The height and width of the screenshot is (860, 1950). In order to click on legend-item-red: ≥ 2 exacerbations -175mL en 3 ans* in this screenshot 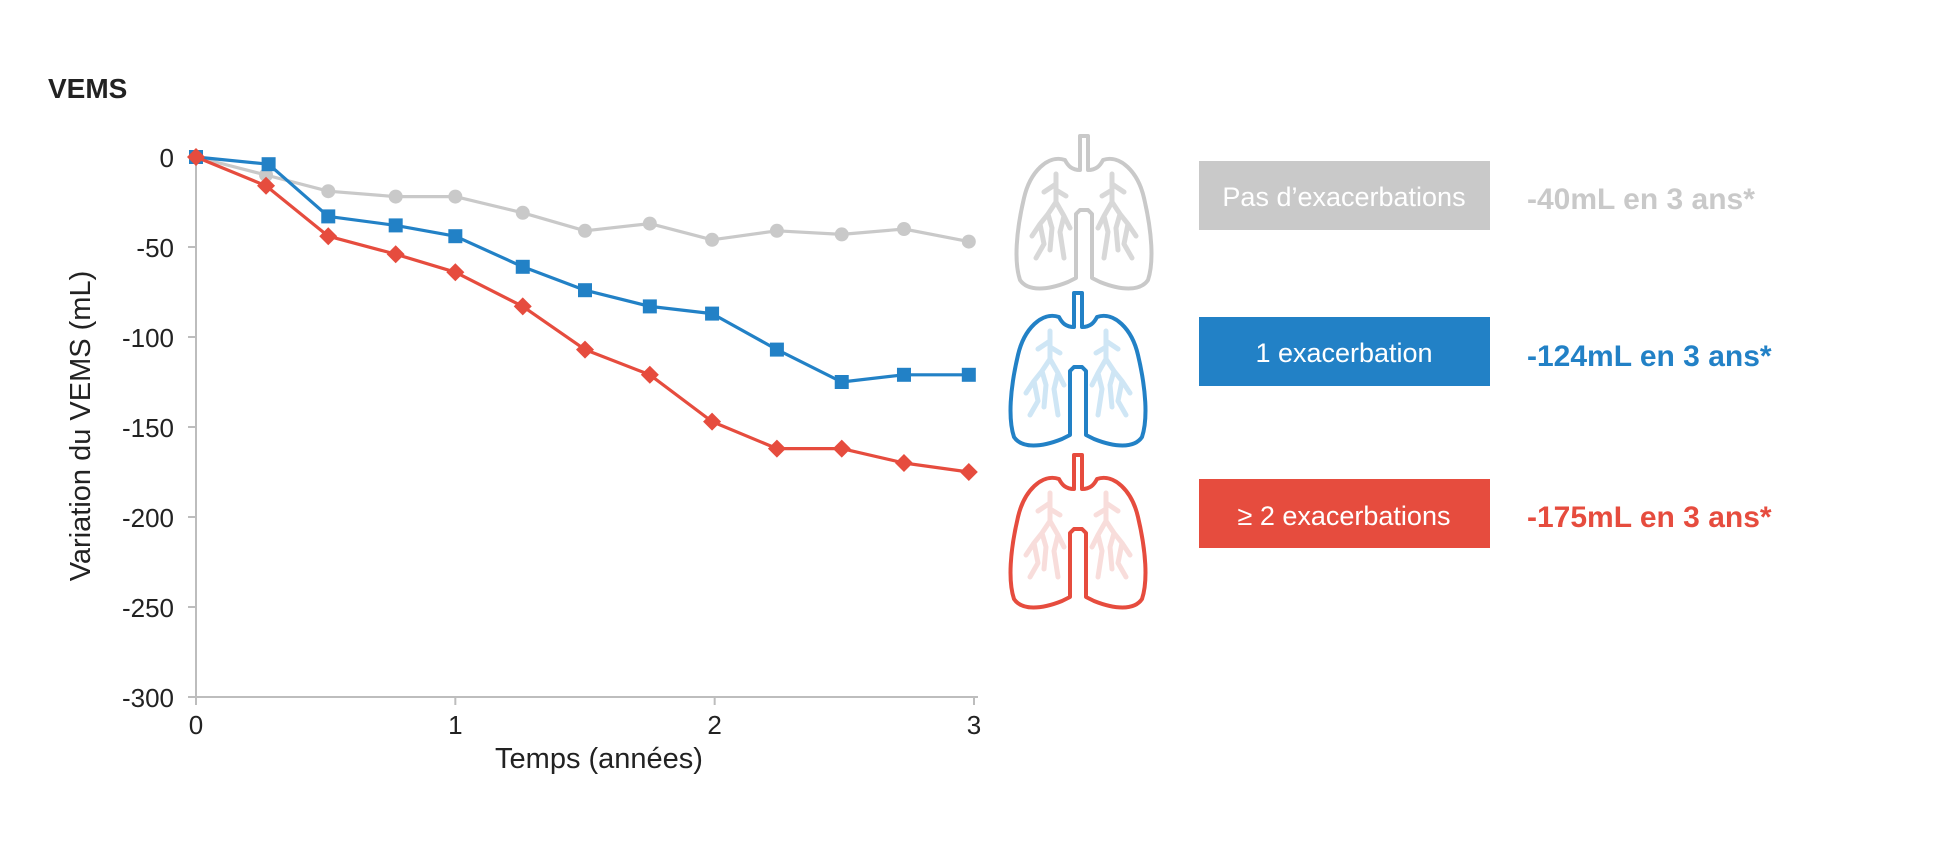, I will do `click(1485, 513)`.